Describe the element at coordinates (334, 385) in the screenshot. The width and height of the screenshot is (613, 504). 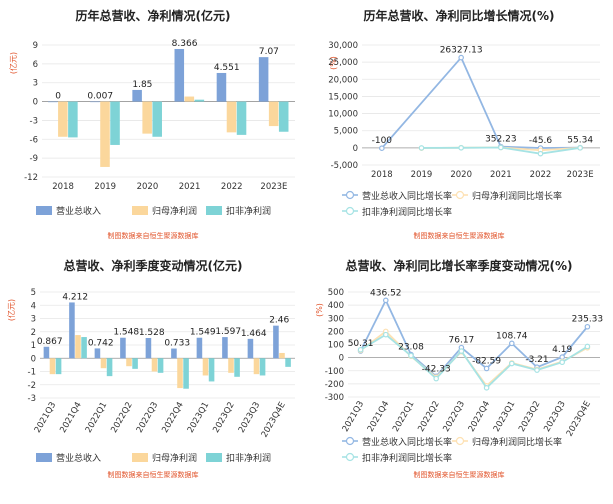
I see `y-tick-label: -200` at that location.